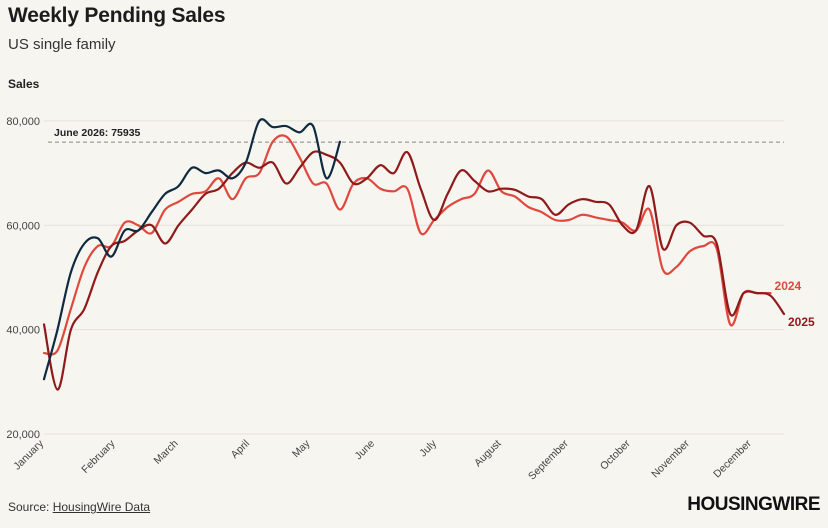 The height and width of the screenshot is (528, 828). Describe the element at coordinates (117, 15) in the screenshot. I see `chart-title: Weekly Pending Sales` at that location.